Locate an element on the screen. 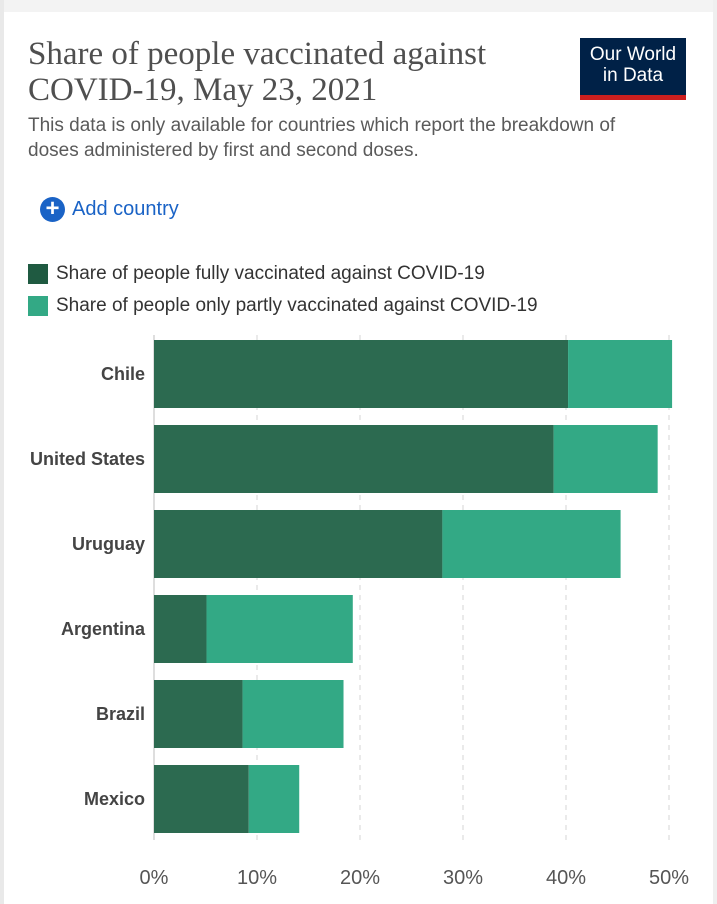 The image size is (717, 904). category-label: Argentina is located at coordinates (103, 629).